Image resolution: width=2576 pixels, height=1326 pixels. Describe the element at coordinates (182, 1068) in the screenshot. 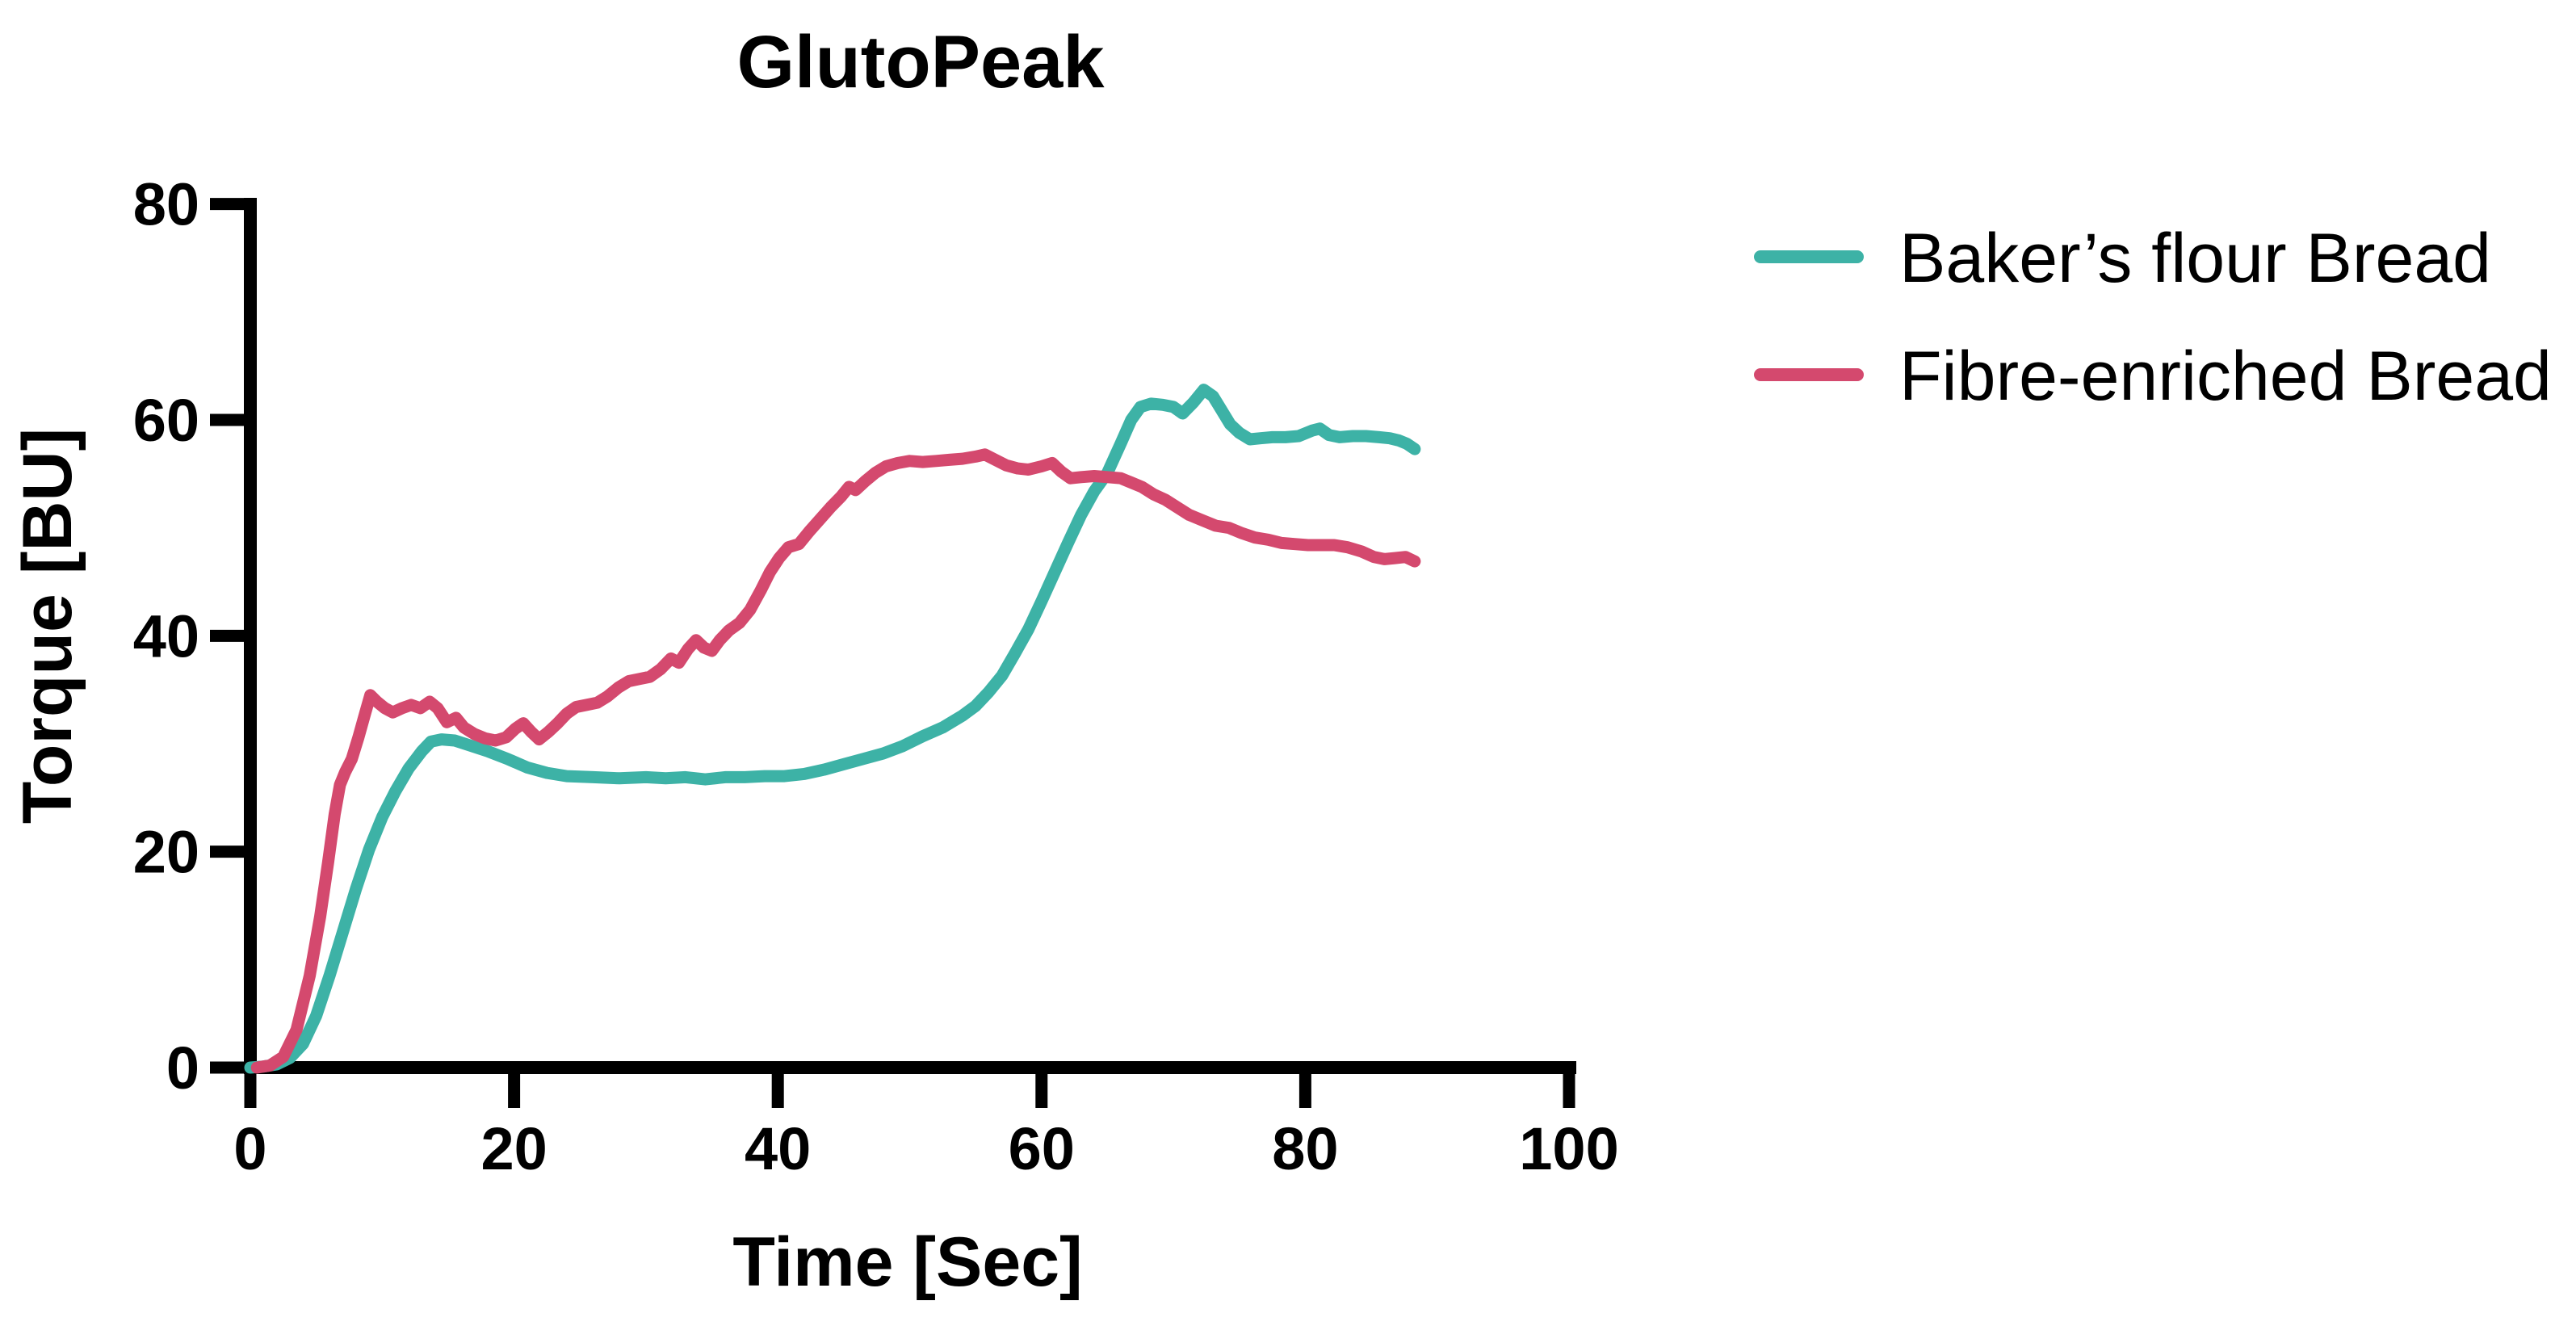

I see `y-tick-label-0: 0` at that location.